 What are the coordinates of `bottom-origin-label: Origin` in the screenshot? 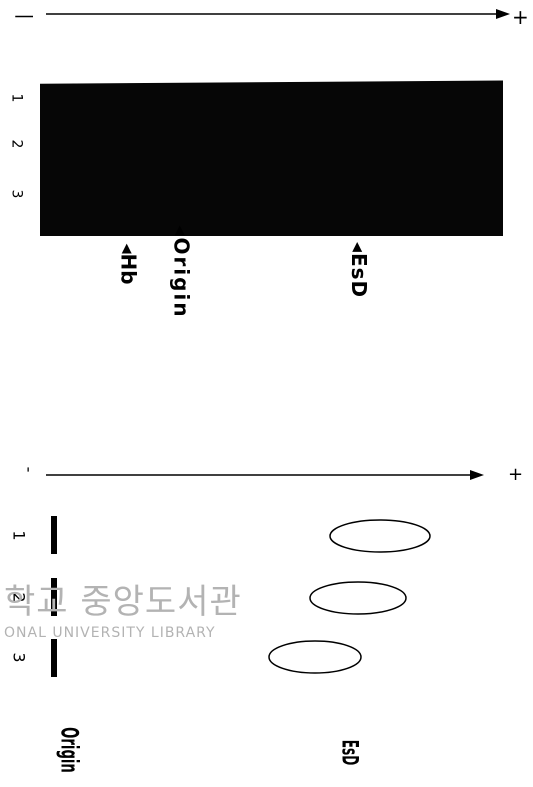 It's located at (69, 750).